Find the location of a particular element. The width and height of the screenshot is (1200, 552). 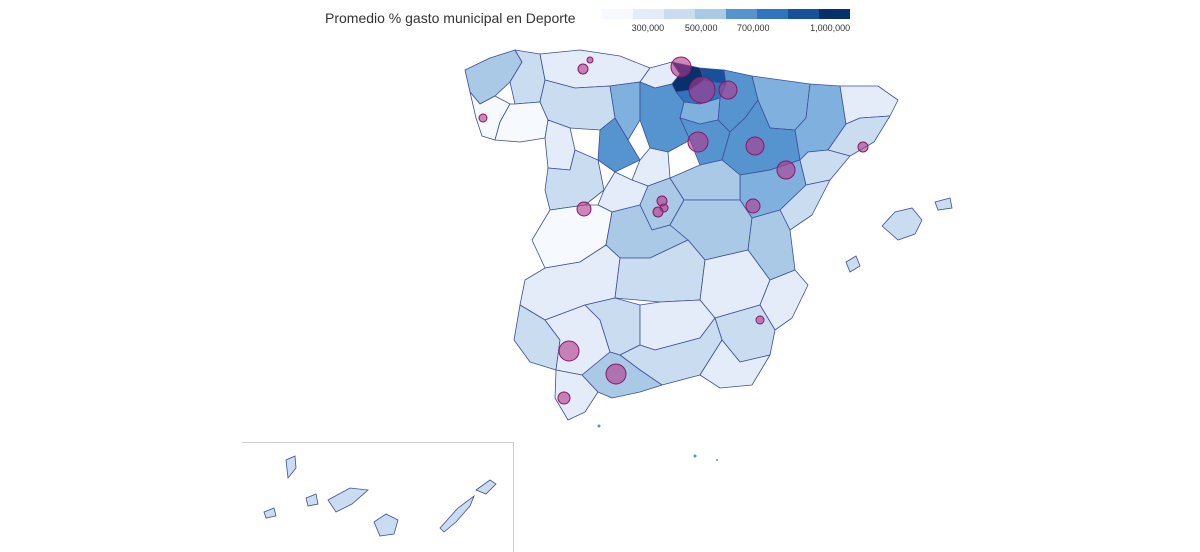

island-tenerife is located at coordinates (348, 500).